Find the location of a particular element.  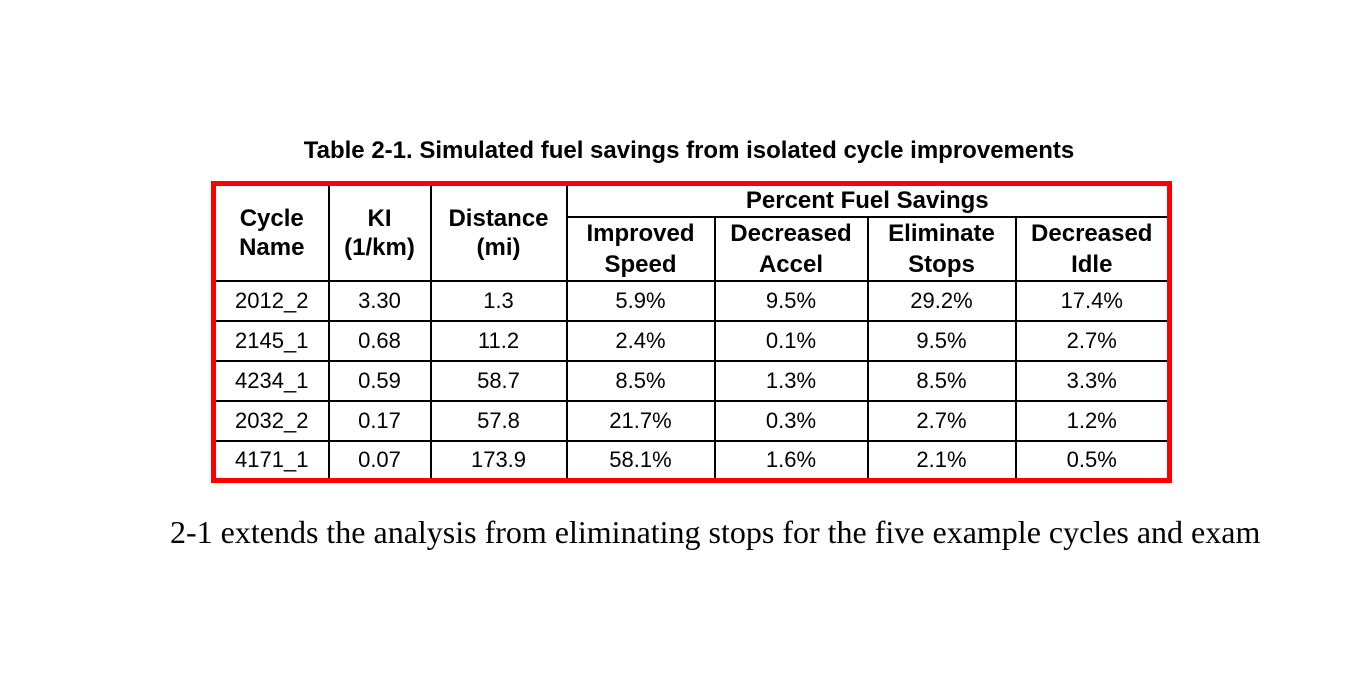

cell-distance: 11.2 is located at coordinates (498, 340).